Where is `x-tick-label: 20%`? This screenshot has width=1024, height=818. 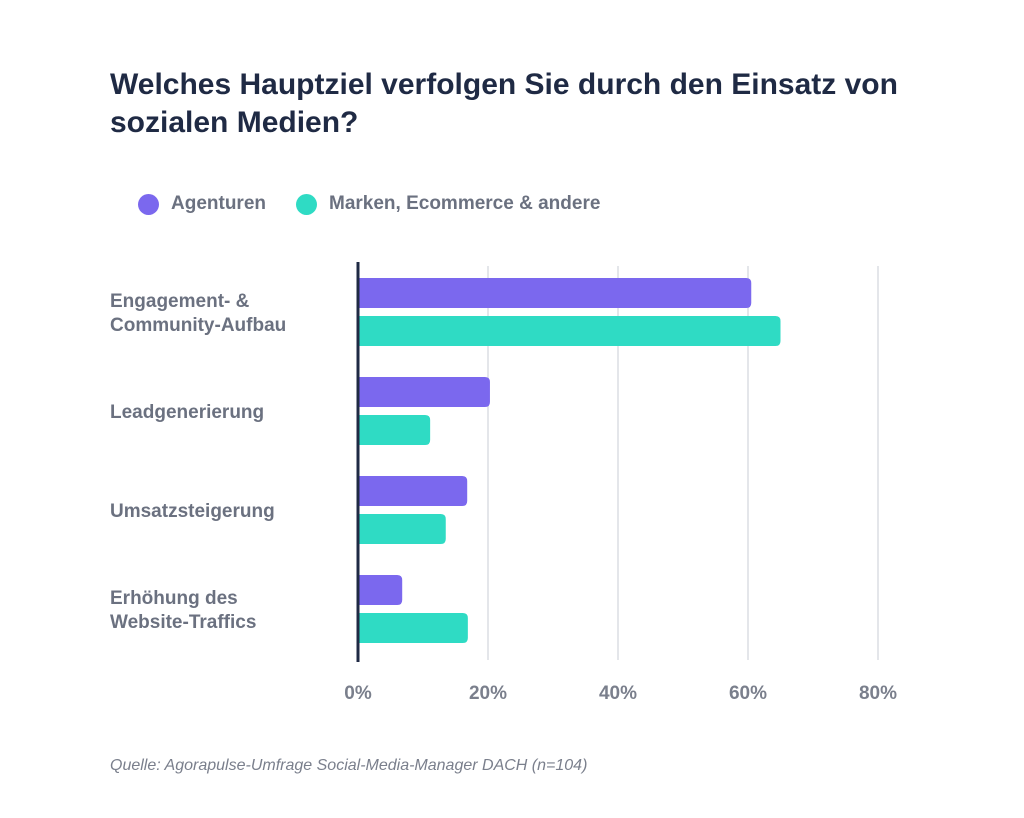
x-tick-label: 20% is located at coordinates (488, 693).